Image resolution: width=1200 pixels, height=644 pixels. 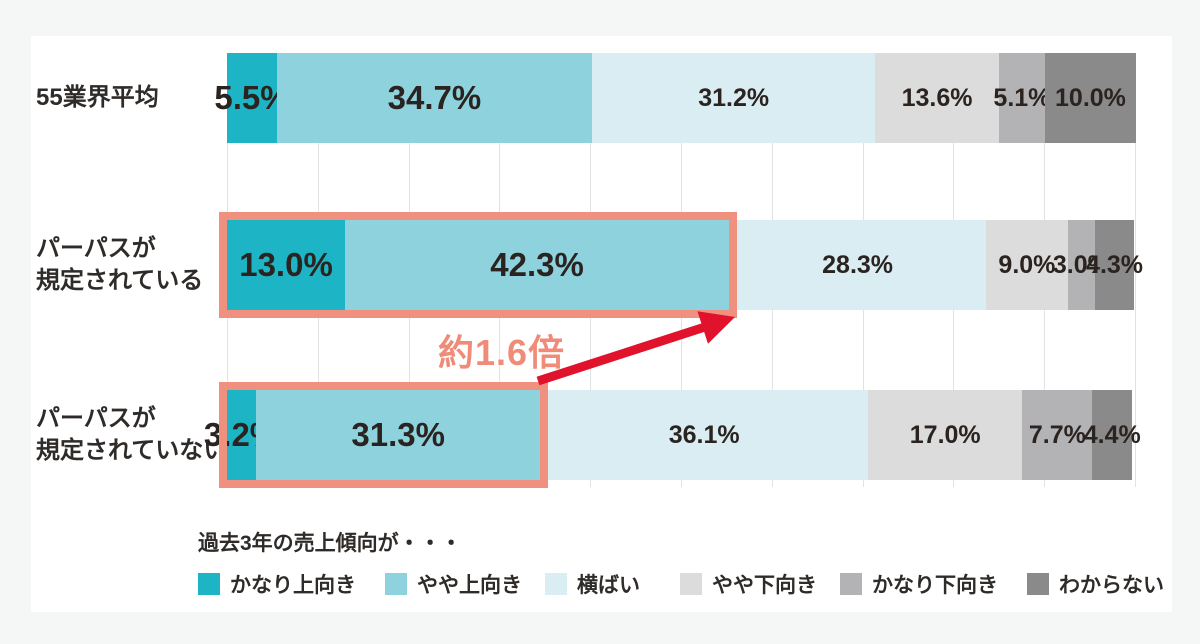 I want to click on bar-segment: 42.3%, so click(x=537, y=265).